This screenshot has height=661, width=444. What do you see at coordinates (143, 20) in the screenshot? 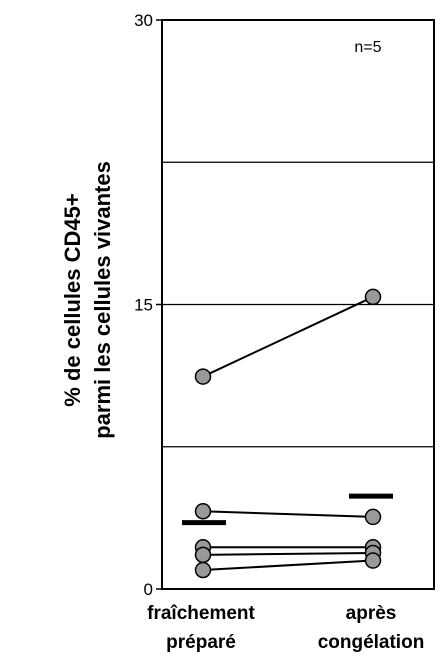
I see `y-tick-label-2: 30` at bounding box center [143, 20].